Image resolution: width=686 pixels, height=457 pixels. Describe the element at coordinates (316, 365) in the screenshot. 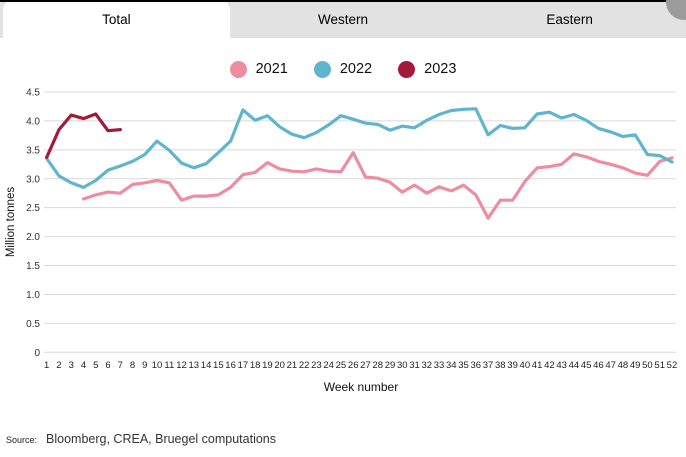

I see `x-tick-23: 23` at that location.